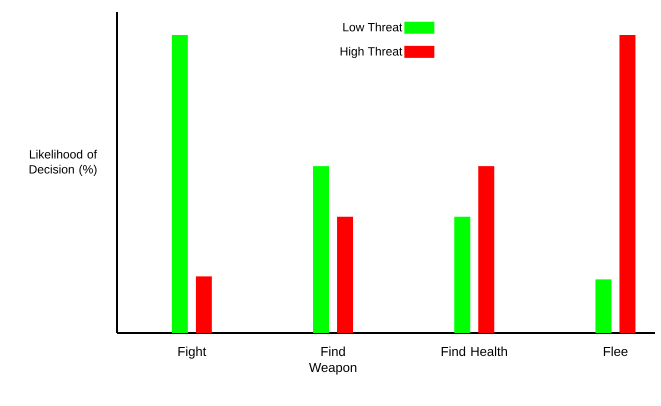 This screenshot has height=406, width=661. What do you see at coordinates (192, 352) in the screenshot?
I see `x-tick-label: Fight` at bounding box center [192, 352].